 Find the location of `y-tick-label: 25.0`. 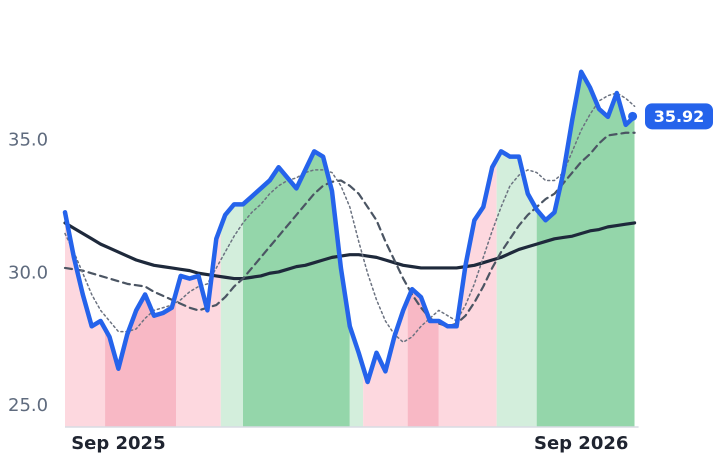

y-tick-label: 25.0 is located at coordinates (28, 405).